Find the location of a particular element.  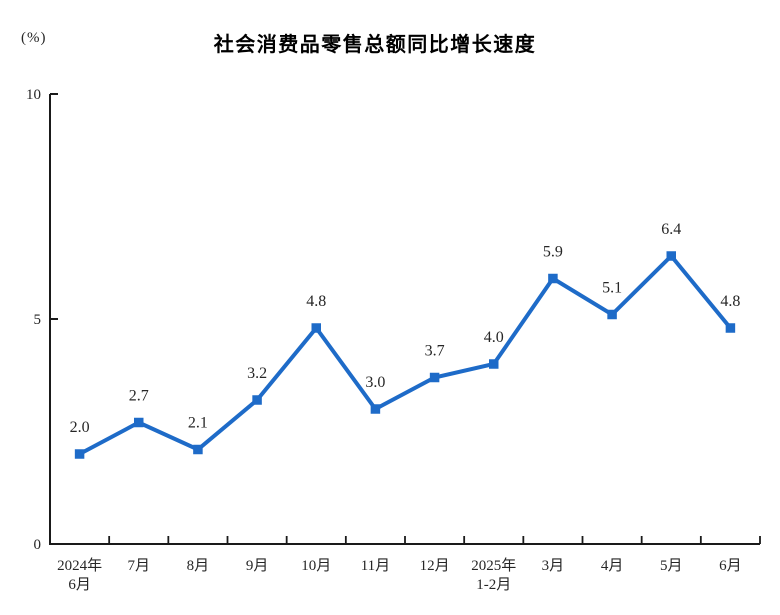

data-point-label: 3.2 is located at coordinates (257, 373).